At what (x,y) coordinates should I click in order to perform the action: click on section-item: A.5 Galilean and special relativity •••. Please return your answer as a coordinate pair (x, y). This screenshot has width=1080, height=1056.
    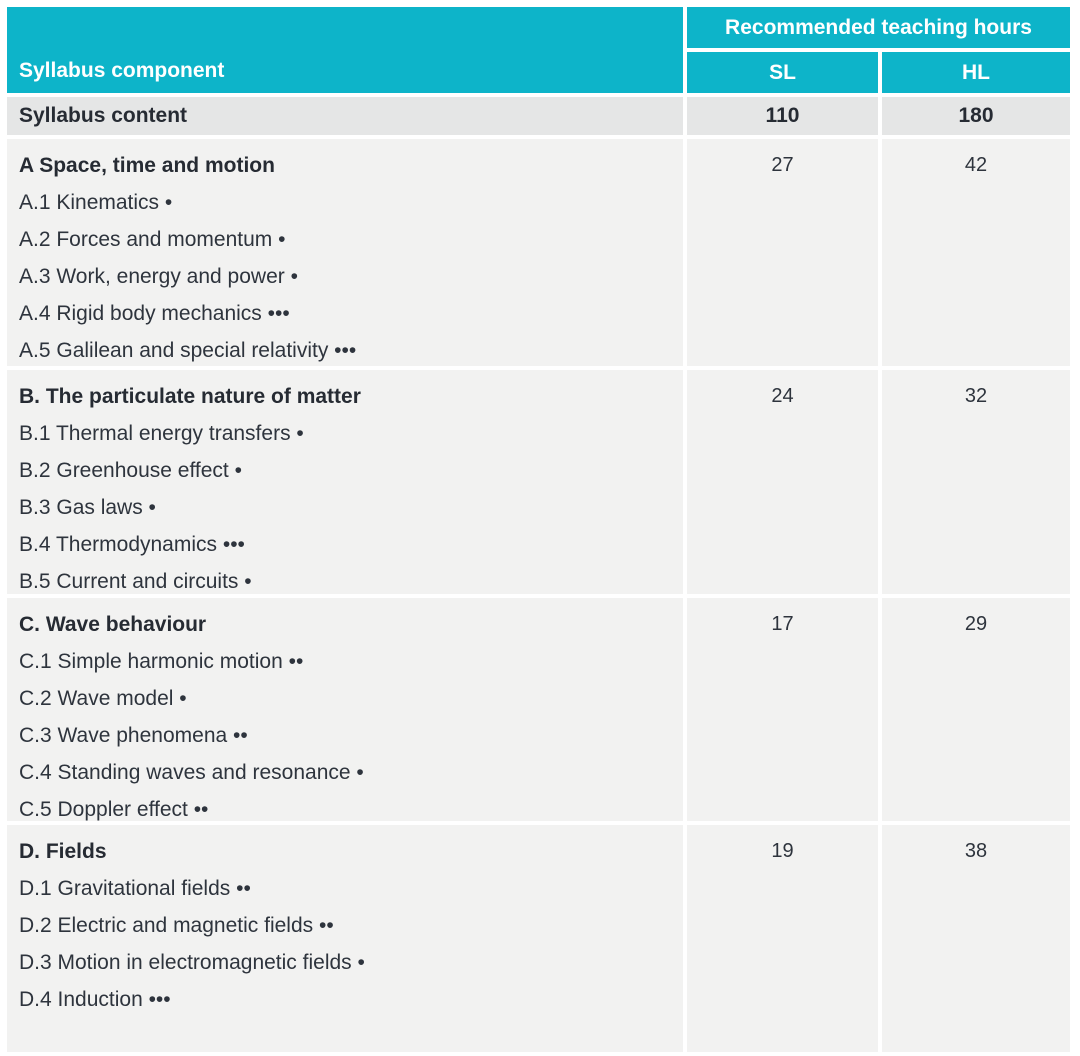
    Looking at the image, I should click on (188, 350).